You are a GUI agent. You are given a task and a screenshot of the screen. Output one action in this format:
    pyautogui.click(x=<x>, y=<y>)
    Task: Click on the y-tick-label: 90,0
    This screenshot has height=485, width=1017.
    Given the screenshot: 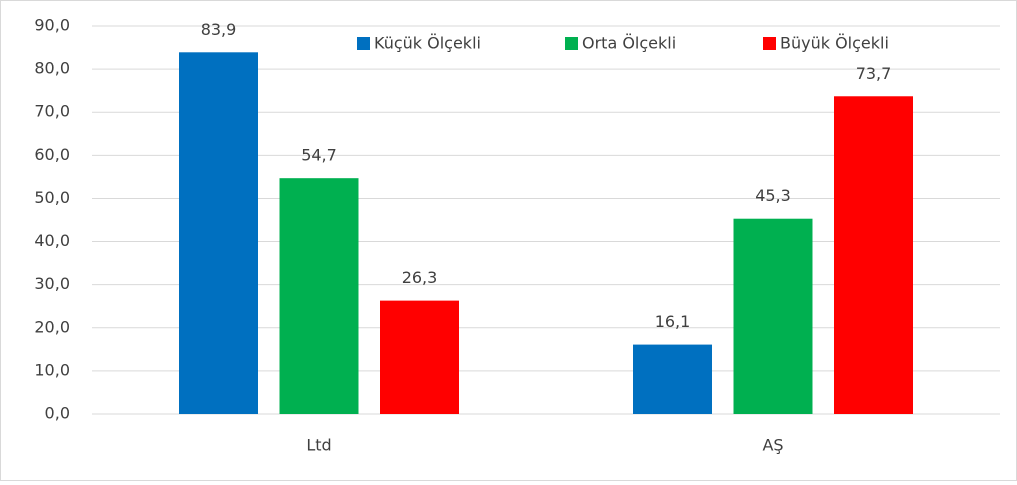 What is the action you would take?
    pyautogui.click(x=52, y=25)
    